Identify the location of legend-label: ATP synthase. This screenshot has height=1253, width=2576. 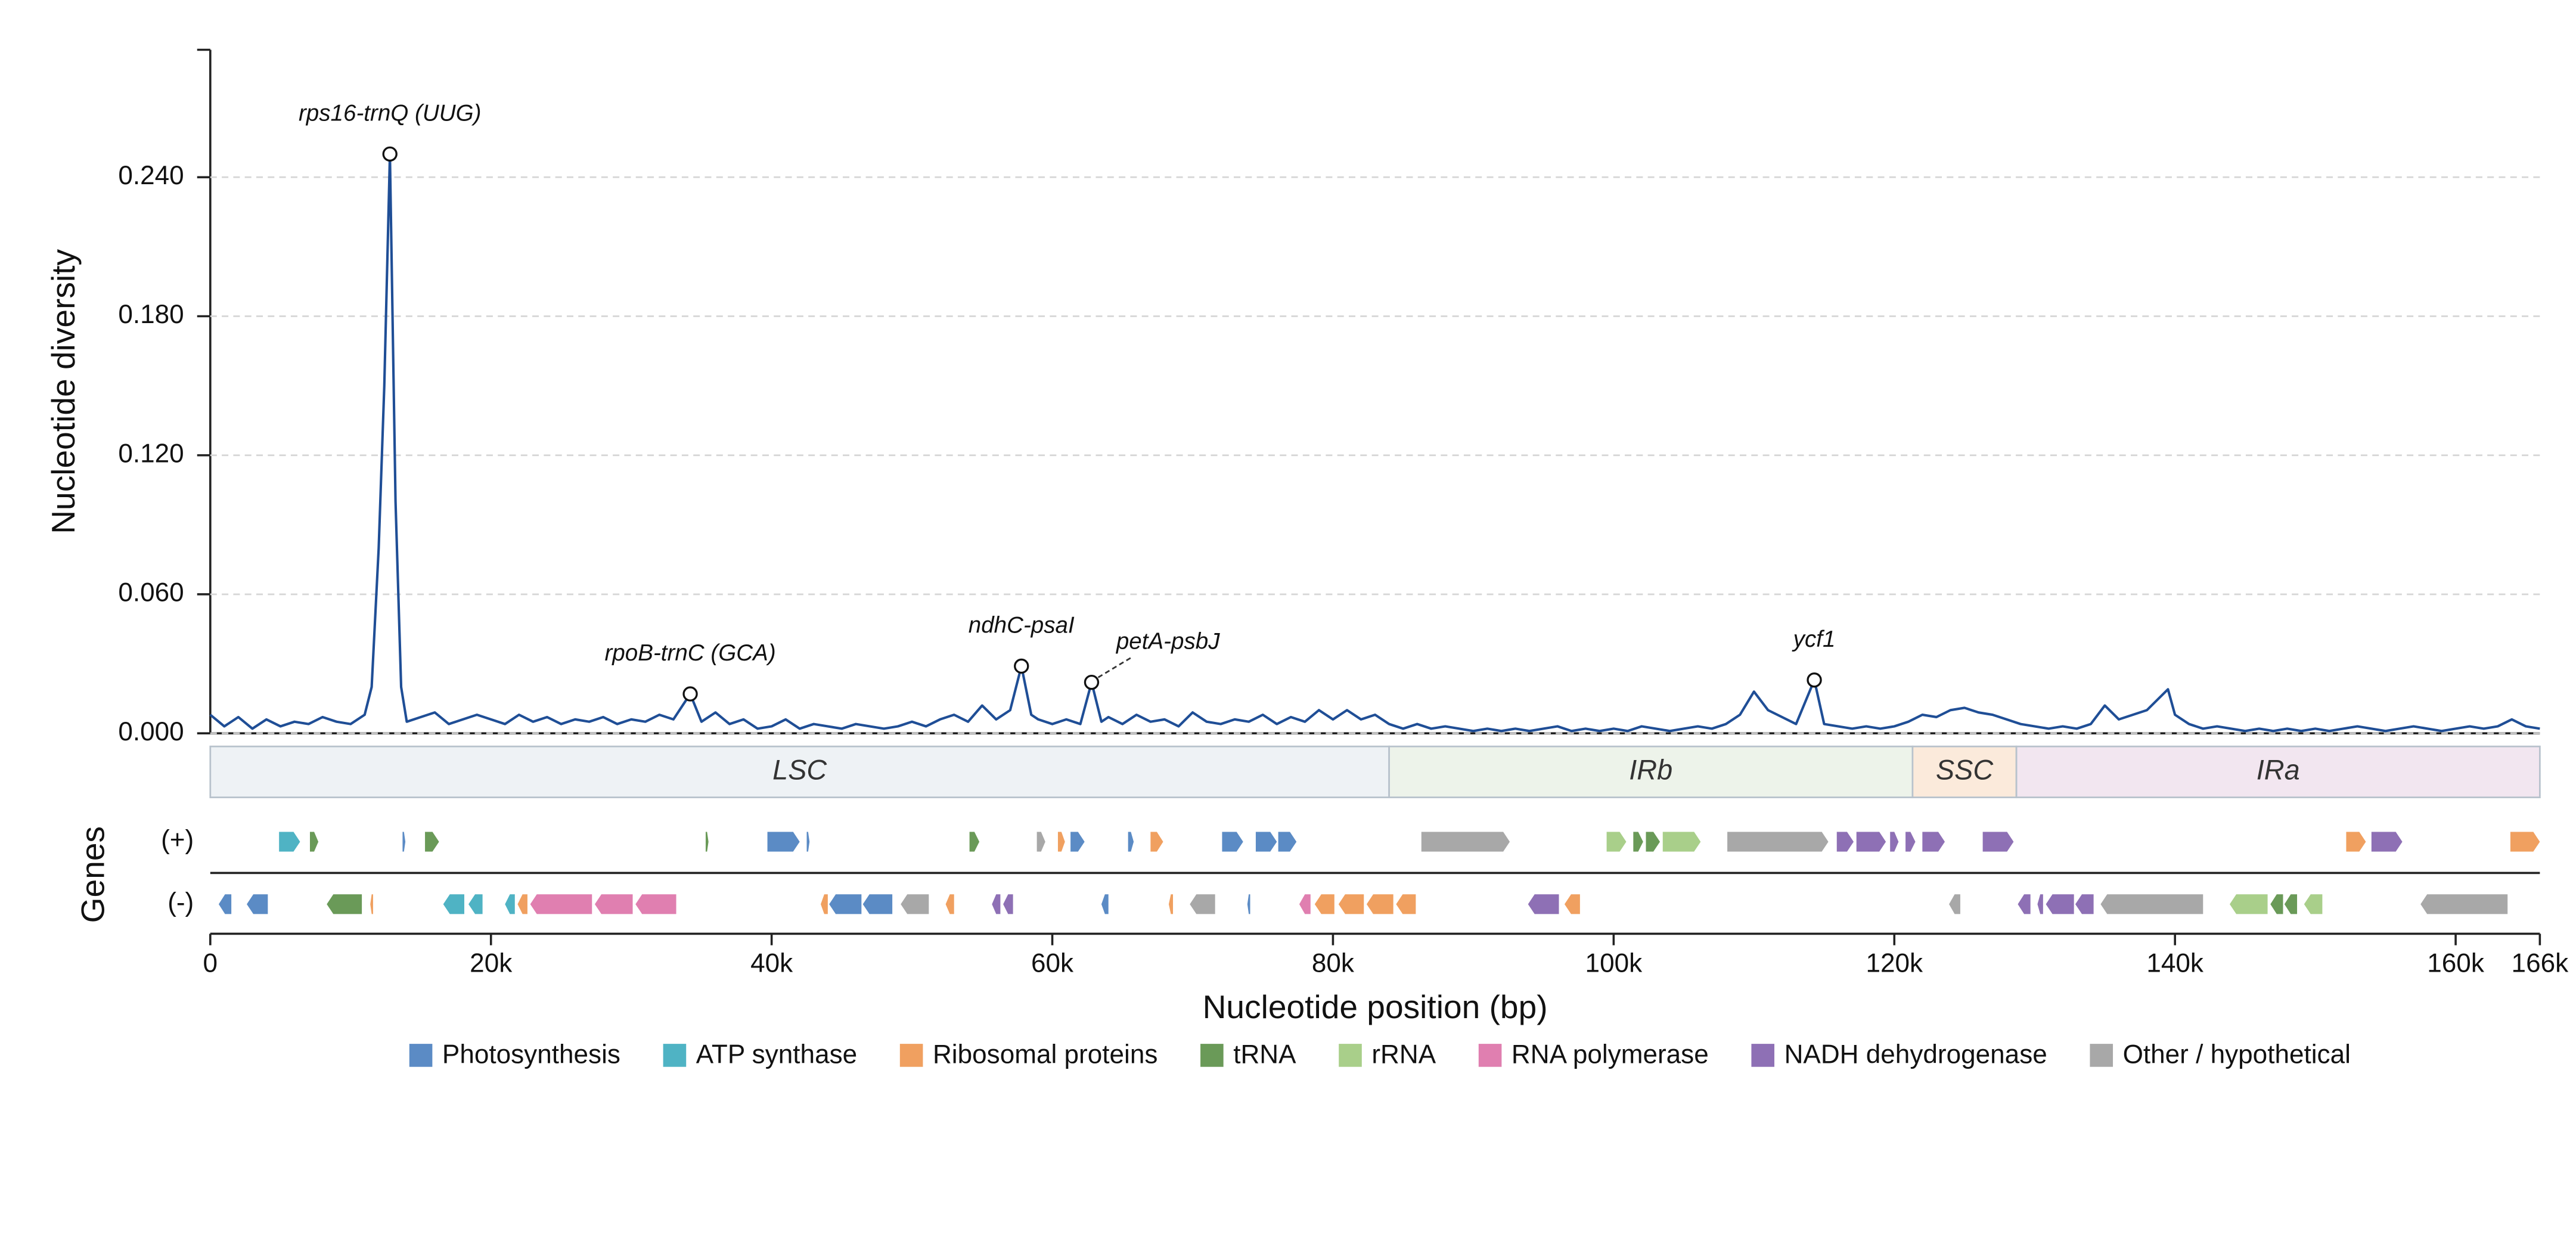
(777, 1054).